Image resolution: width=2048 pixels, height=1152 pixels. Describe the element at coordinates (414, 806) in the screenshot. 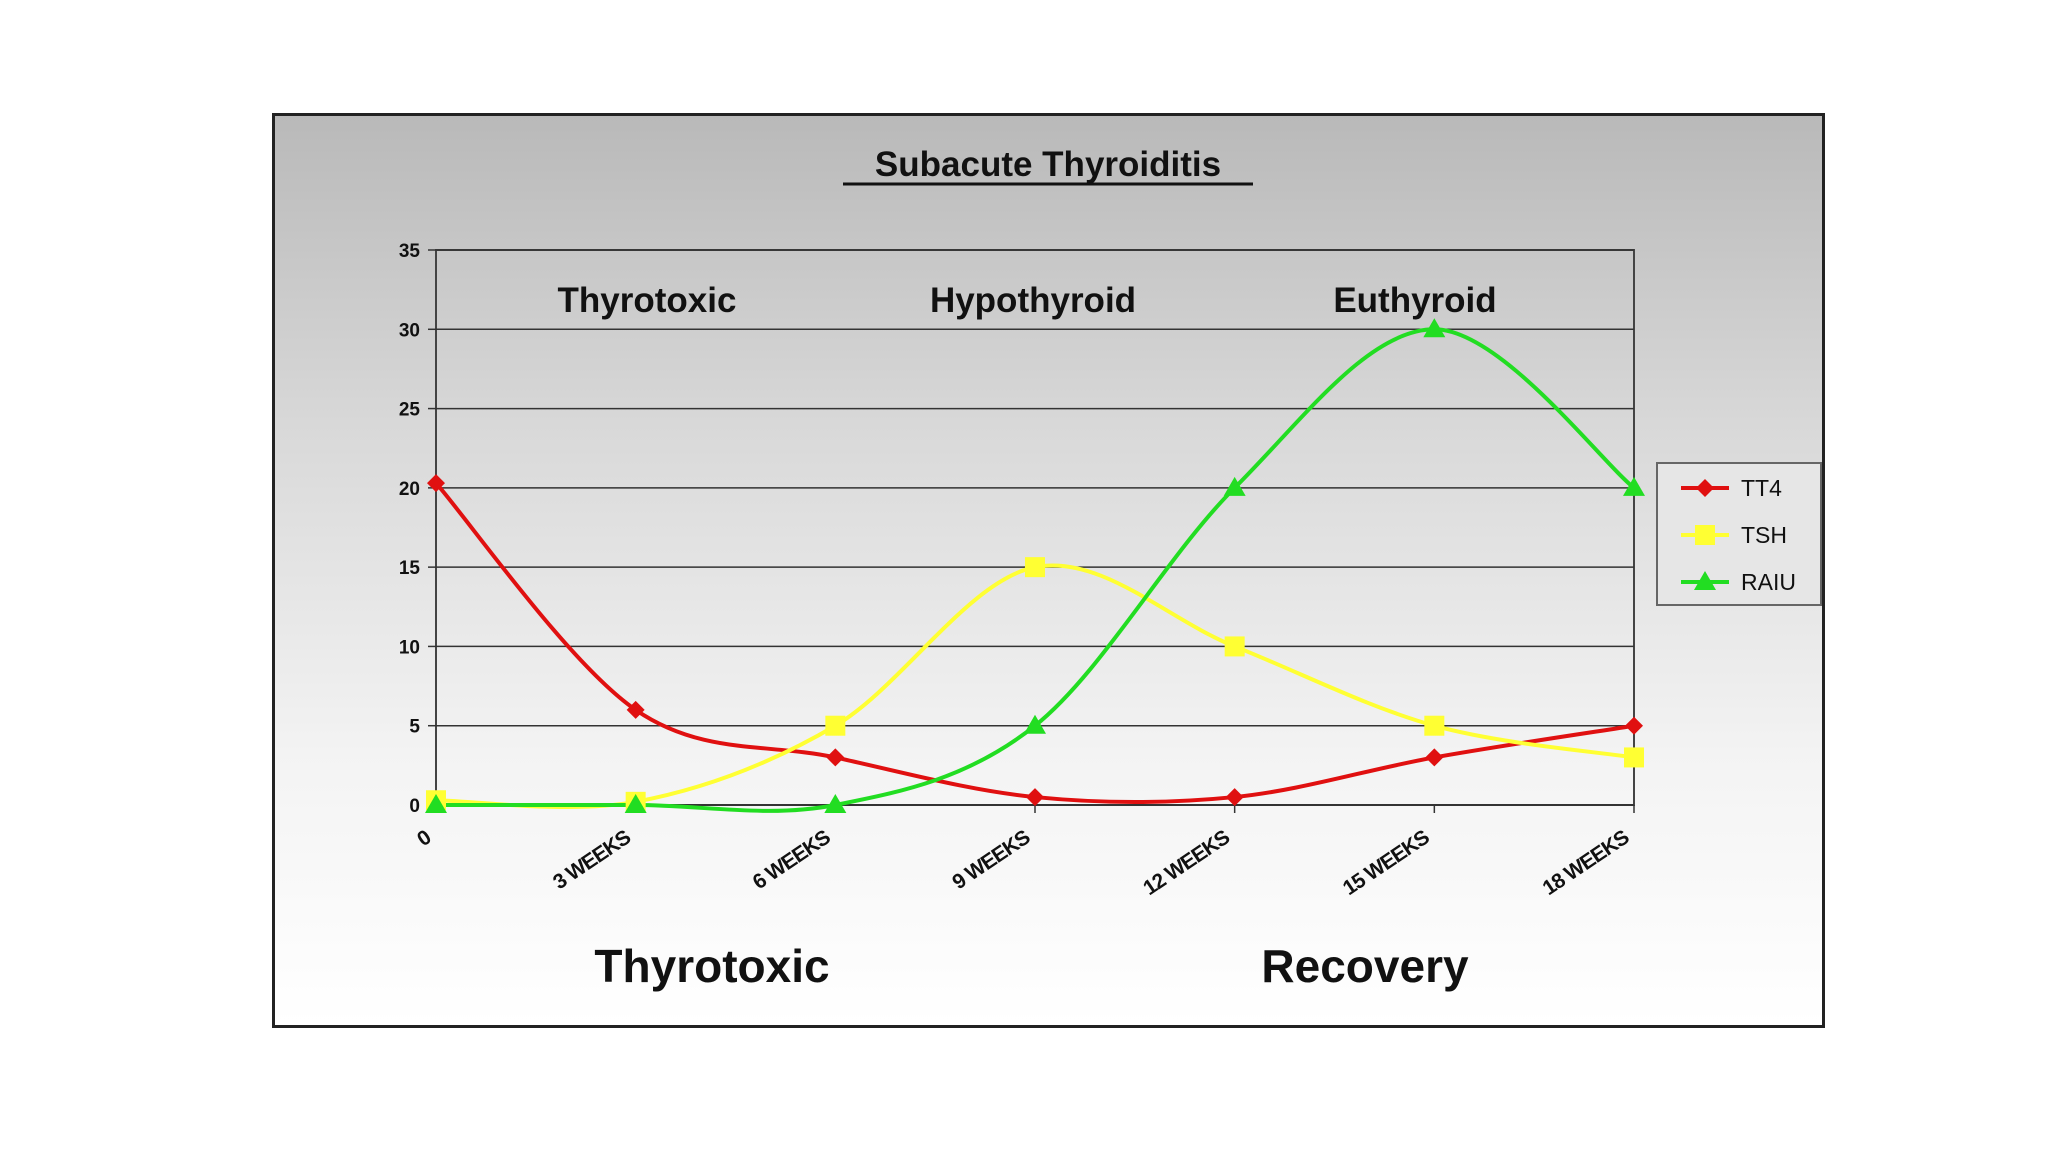

I see `y-tick-label: 0` at that location.